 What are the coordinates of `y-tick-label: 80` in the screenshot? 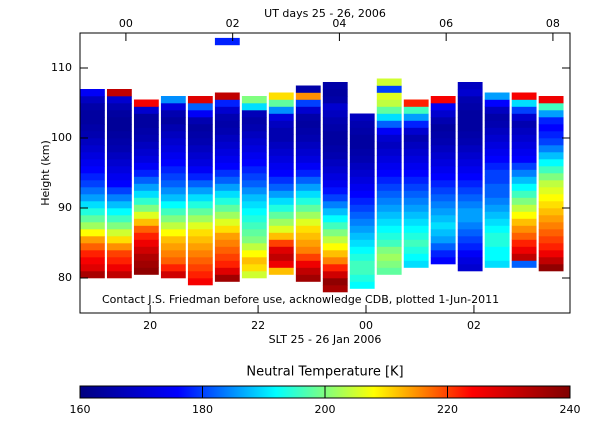 It's located at (65, 277).